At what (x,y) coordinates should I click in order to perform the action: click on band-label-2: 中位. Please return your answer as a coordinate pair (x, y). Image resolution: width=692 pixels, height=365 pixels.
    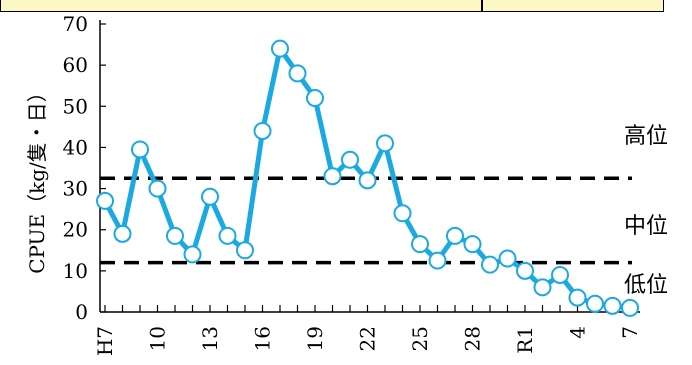
    Looking at the image, I should click on (646, 226).